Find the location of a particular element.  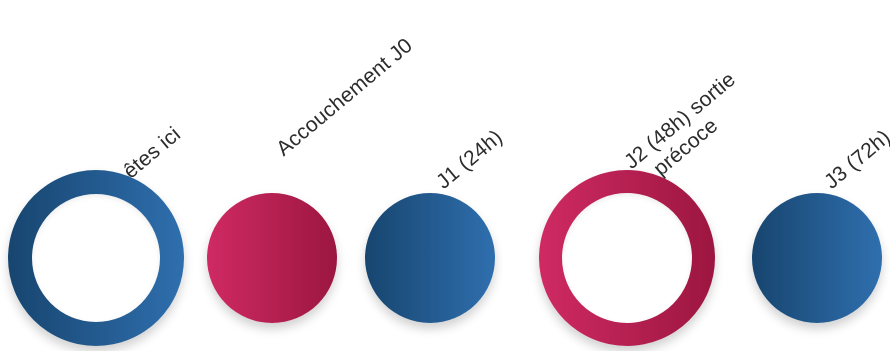

step-circle-j1 is located at coordinates (430, 258).